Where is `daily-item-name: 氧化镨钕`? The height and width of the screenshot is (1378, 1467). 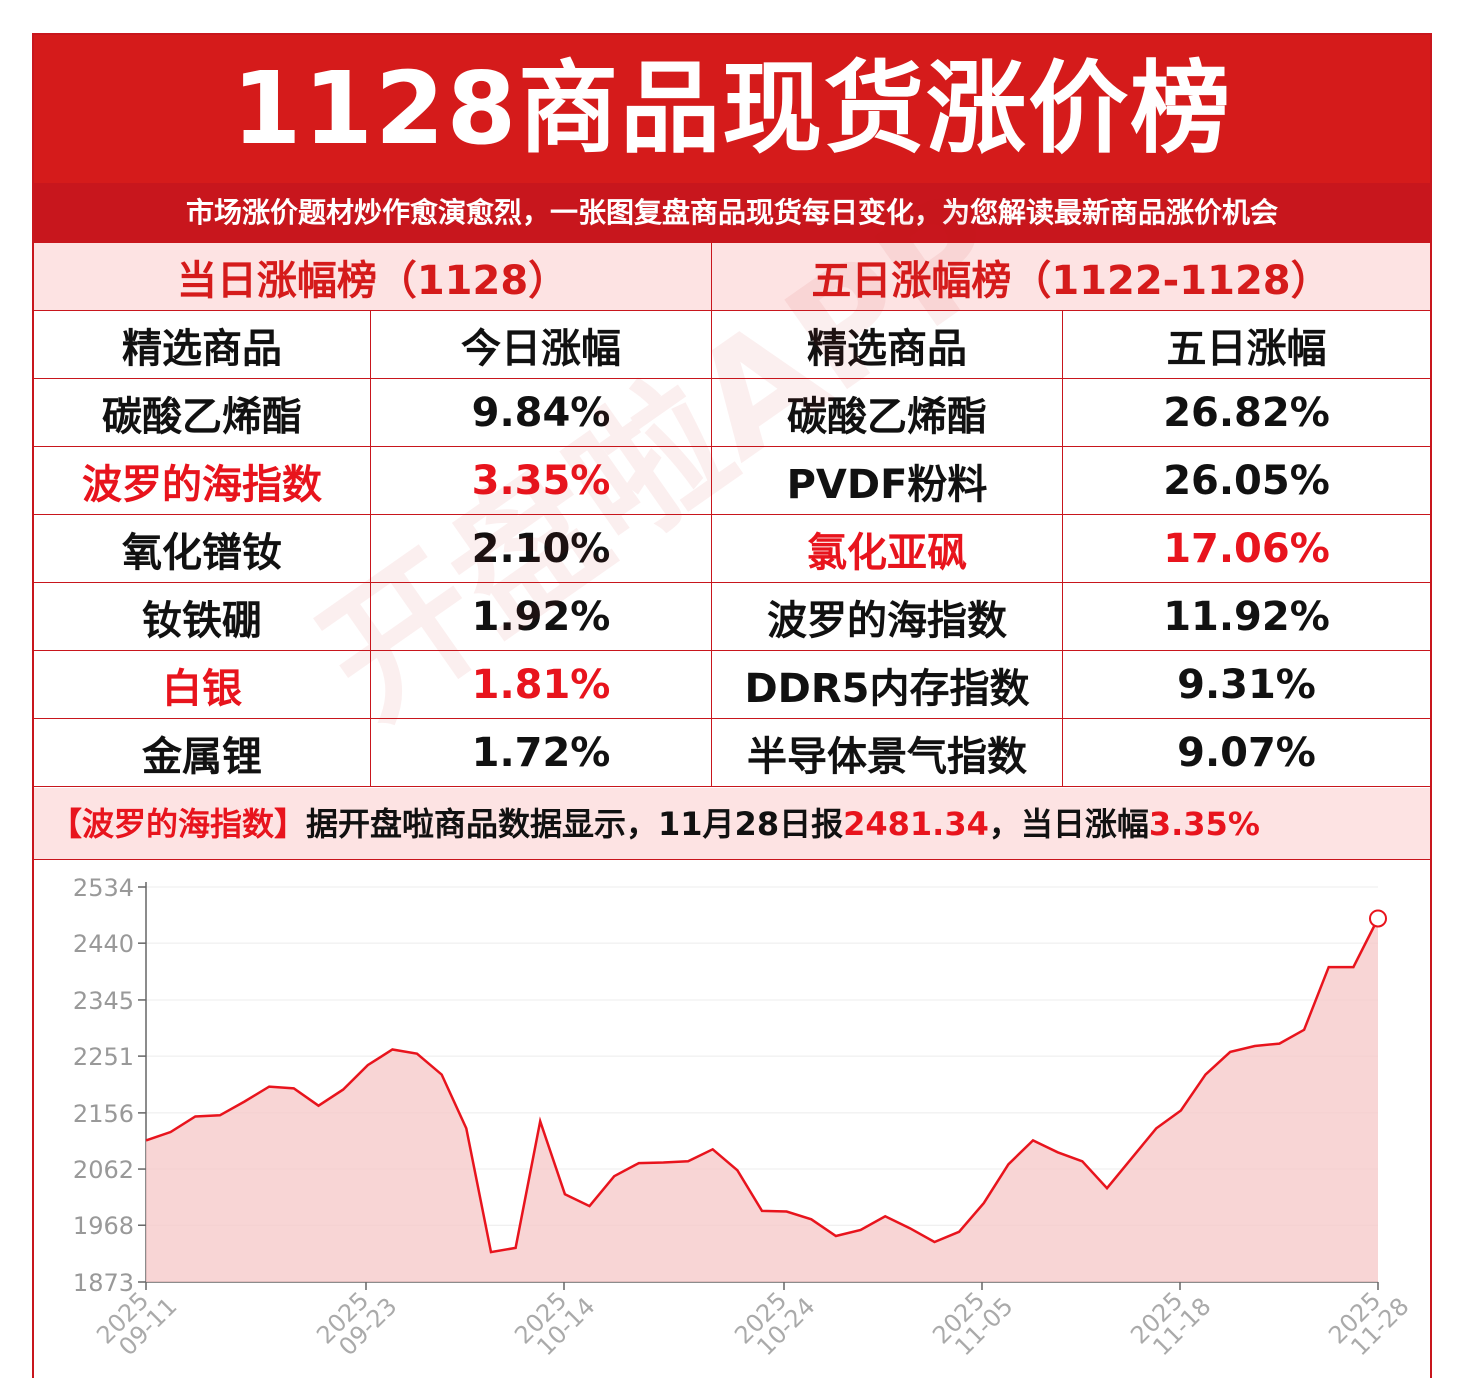 daily-item-name: 氧化镨钕 is located at coordinates (202, 548).